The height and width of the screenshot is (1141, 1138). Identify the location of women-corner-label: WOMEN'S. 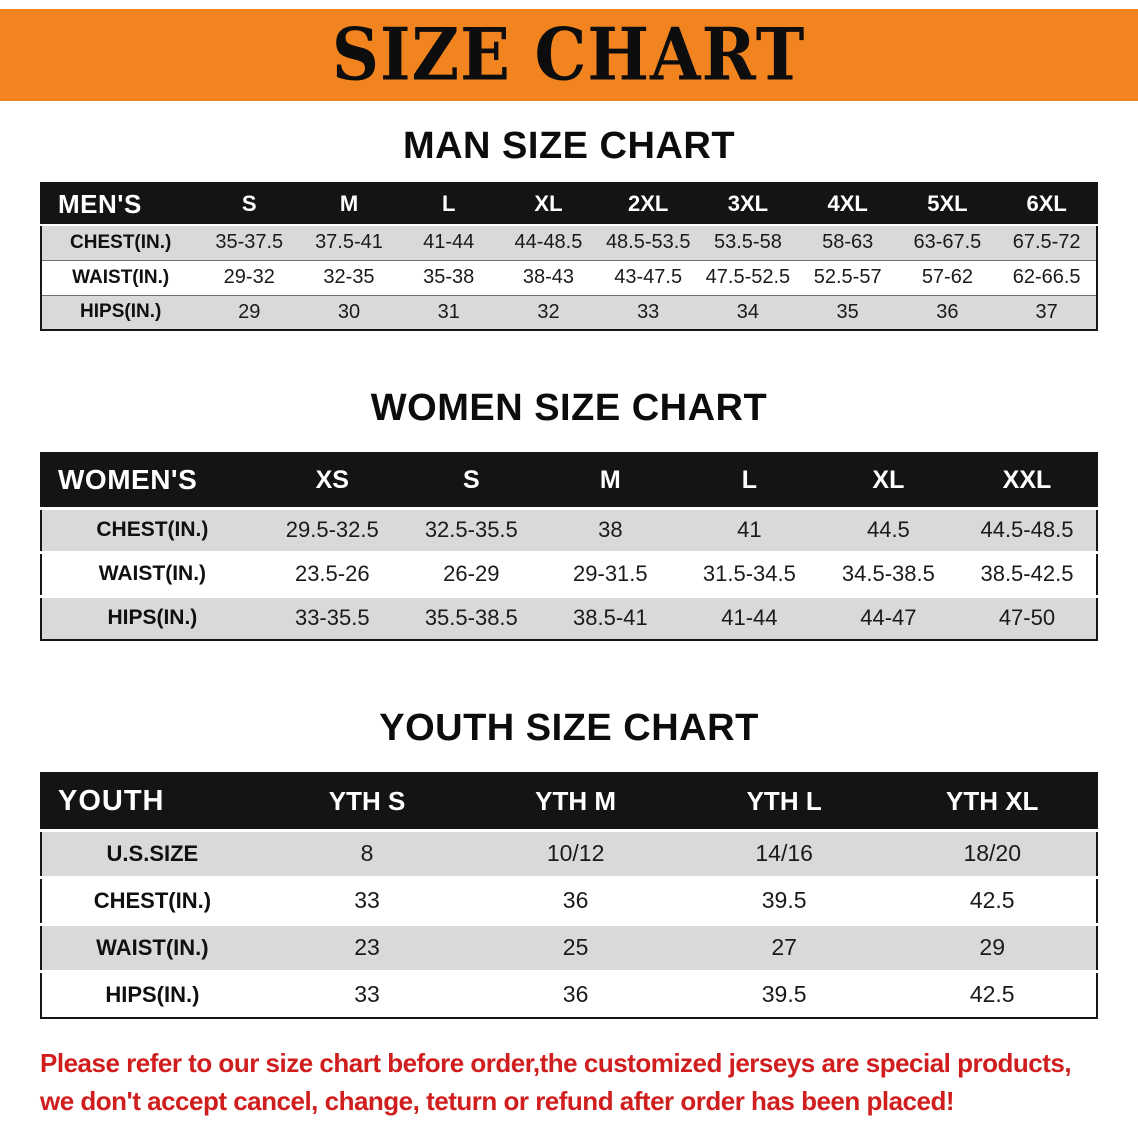
(152, 480).